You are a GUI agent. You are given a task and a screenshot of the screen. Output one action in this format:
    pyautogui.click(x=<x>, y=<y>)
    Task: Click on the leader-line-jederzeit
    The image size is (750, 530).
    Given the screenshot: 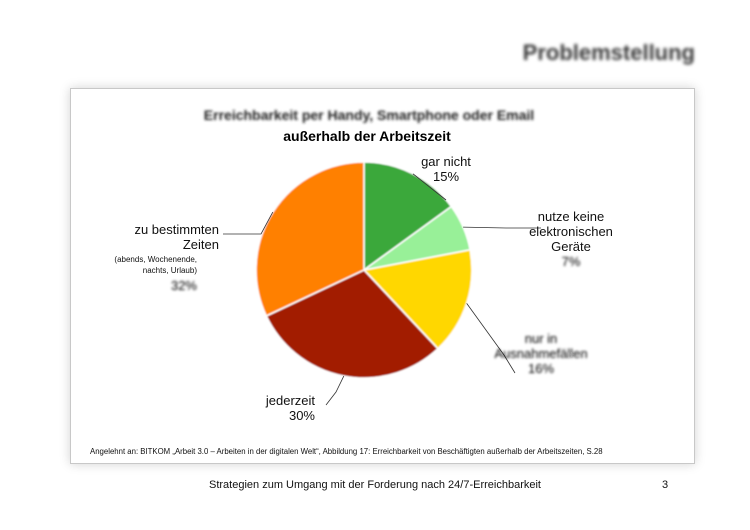 What is the action you would take?
    pyautogui.click(x=335, y=390)
    